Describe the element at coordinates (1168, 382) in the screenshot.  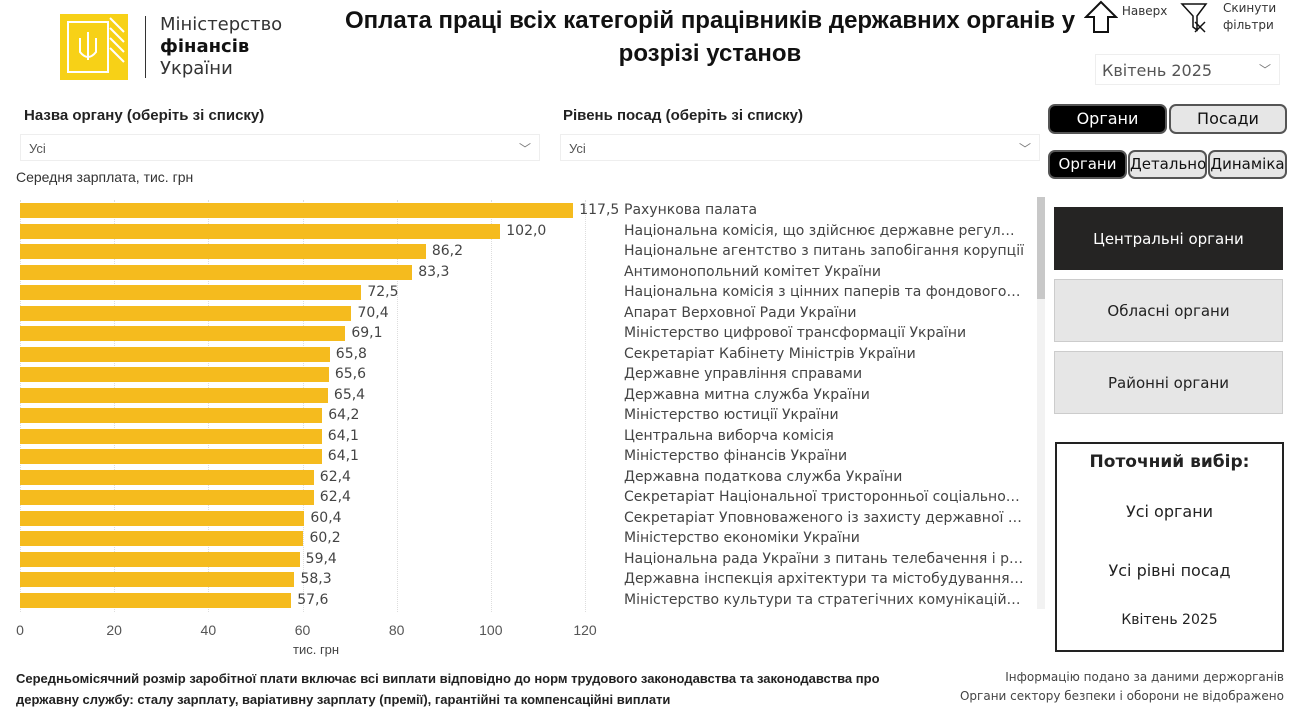
I see `tile-district-organs: Районні органи` at that location.